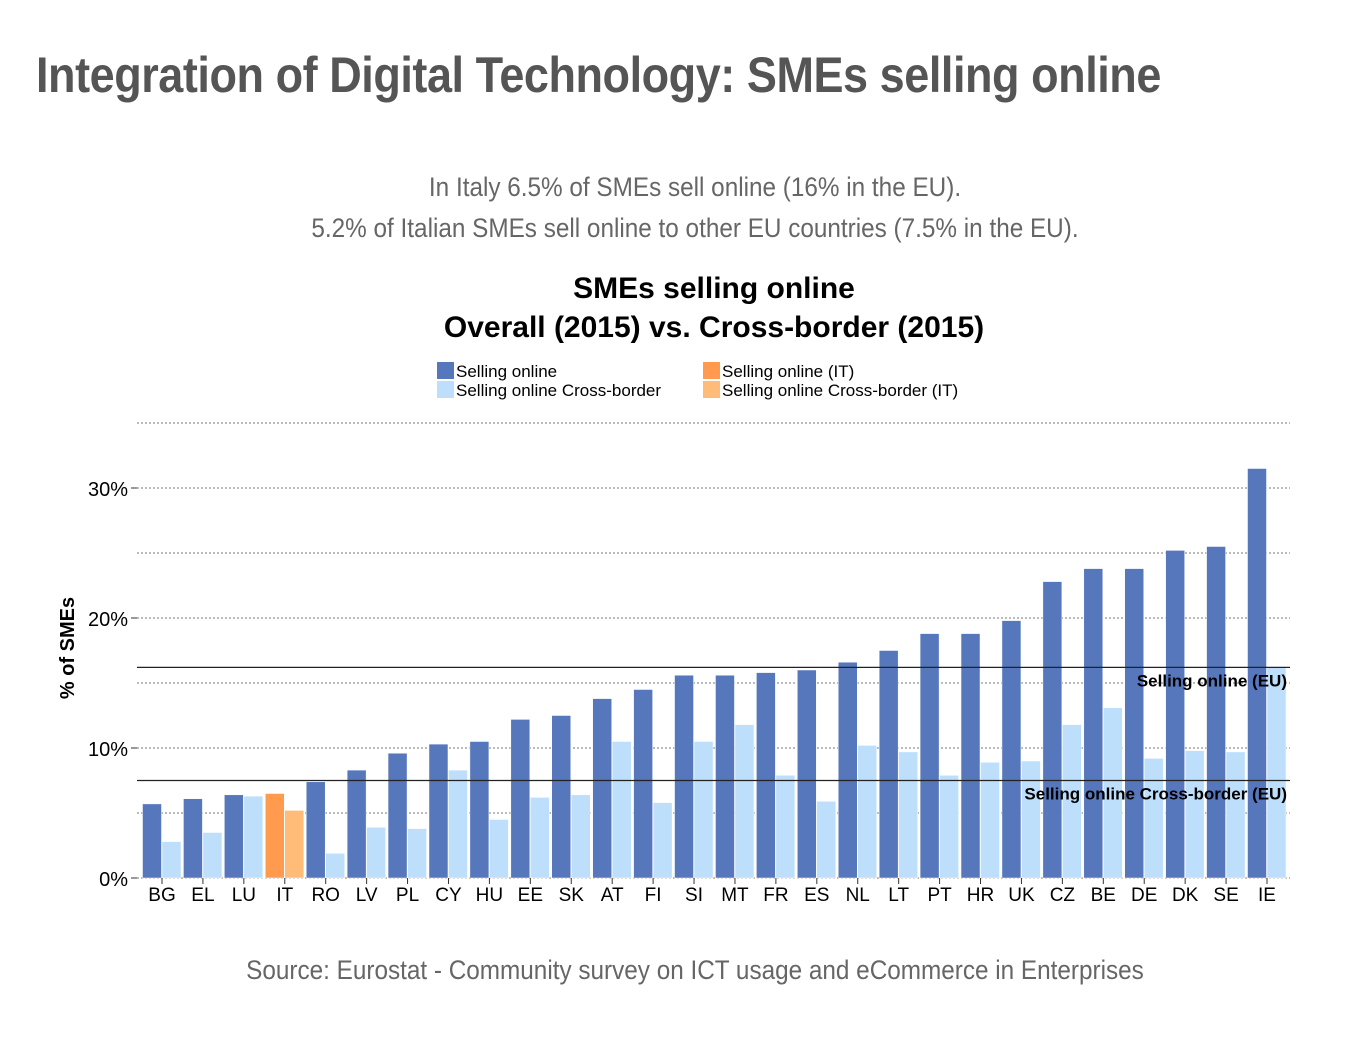 The height and width of the screenshot is (1049, 1370). What do you see at coordinates (1103, 895) in the screenshot?
I see `x-tick-label: BE` at bounding box center [1103, 895].